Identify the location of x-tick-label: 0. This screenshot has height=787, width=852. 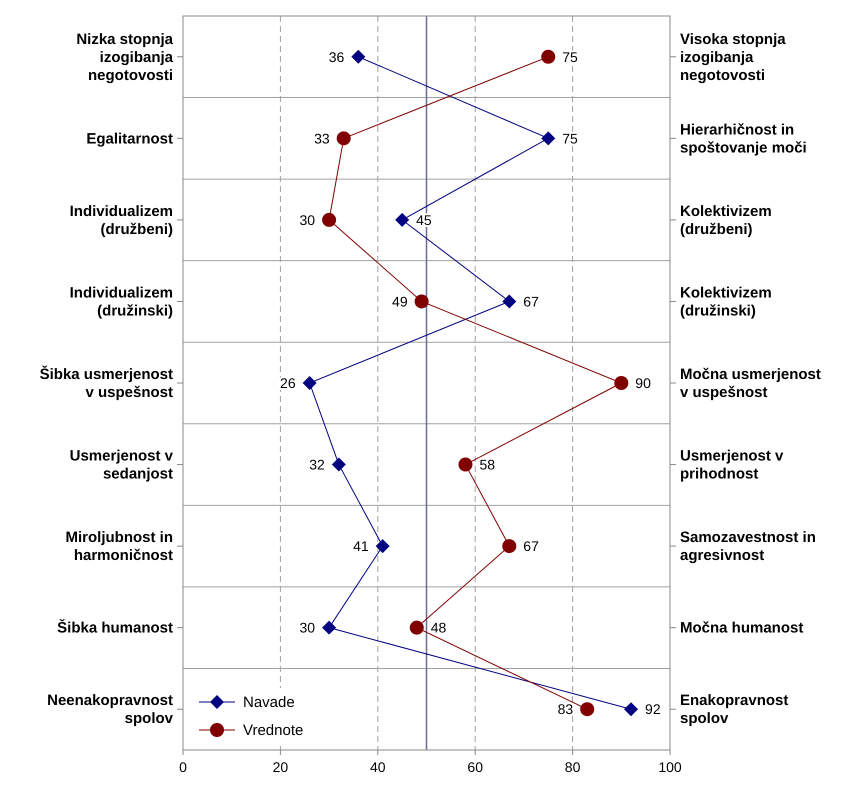
(183, 767).